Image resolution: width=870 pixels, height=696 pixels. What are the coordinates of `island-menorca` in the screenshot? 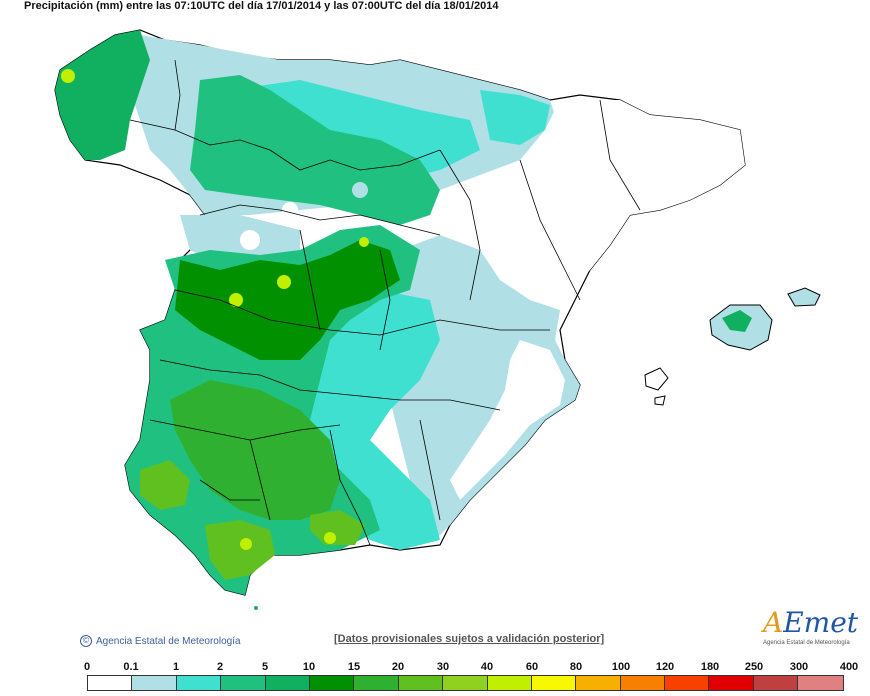 It's located at (804, 297).